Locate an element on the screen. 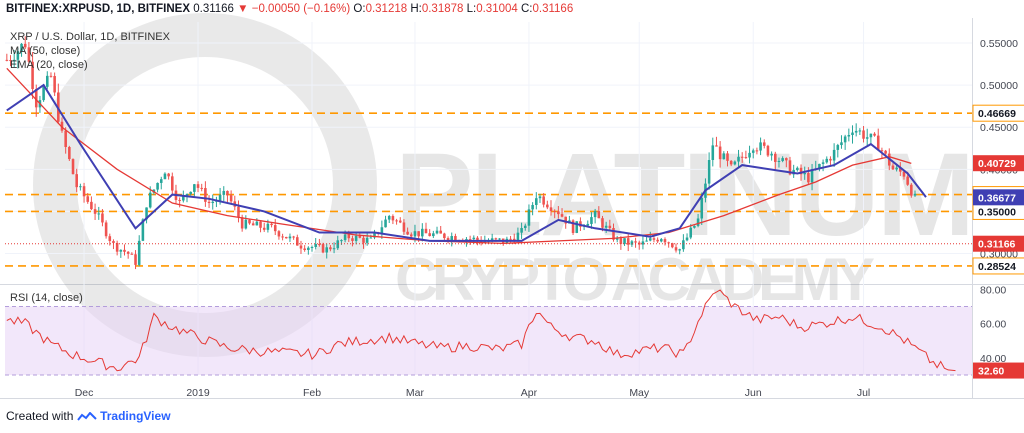  price-badge: 0.31166 is located at coordinates (997, 245).